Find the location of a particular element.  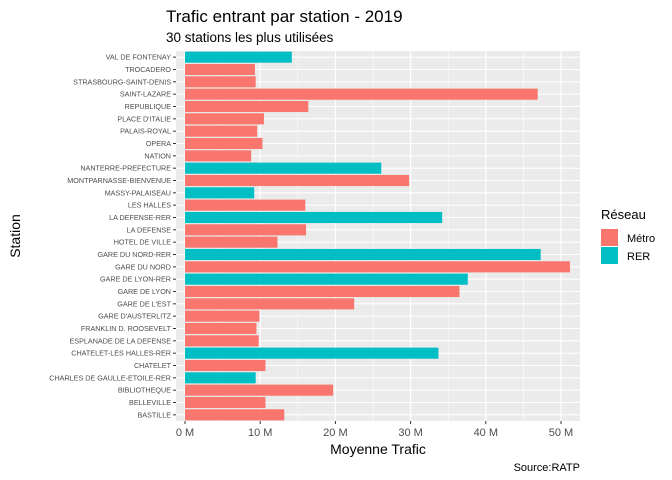

bar-gare-du-nord is located at coordinates (378, 267).